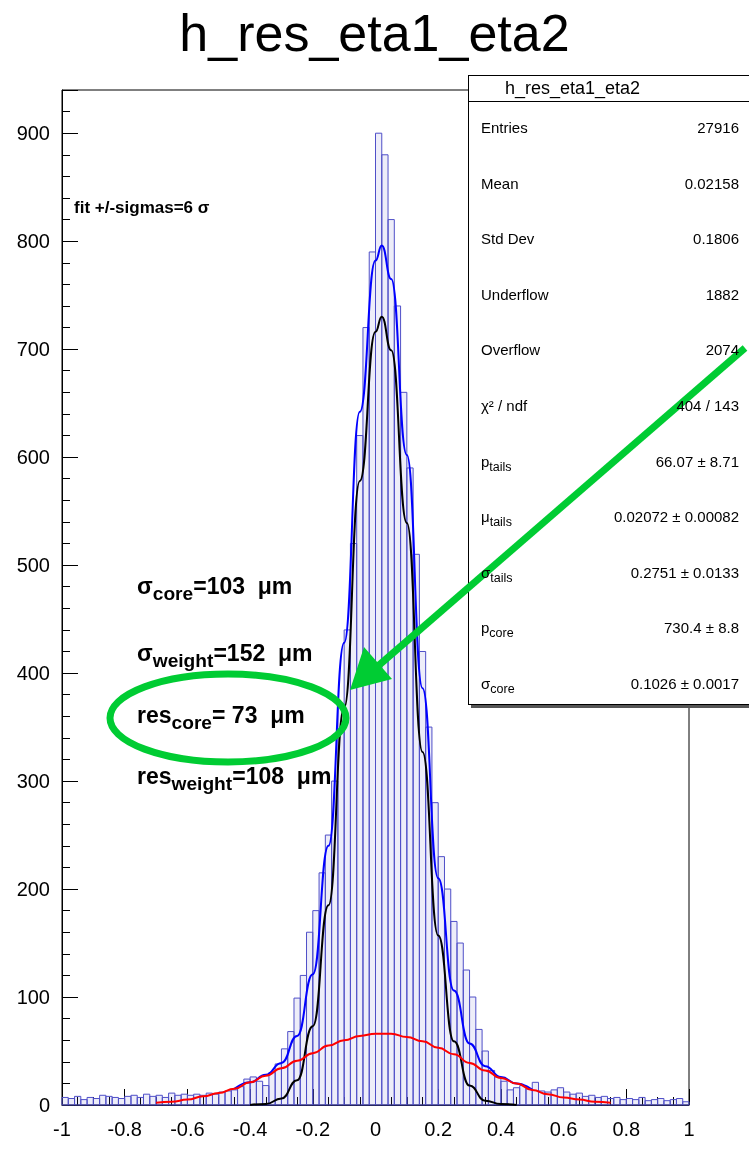  Describe the element at coordinates (187, 1129) in the screenshot. I see `x-tick-label: -0.6` at that location.